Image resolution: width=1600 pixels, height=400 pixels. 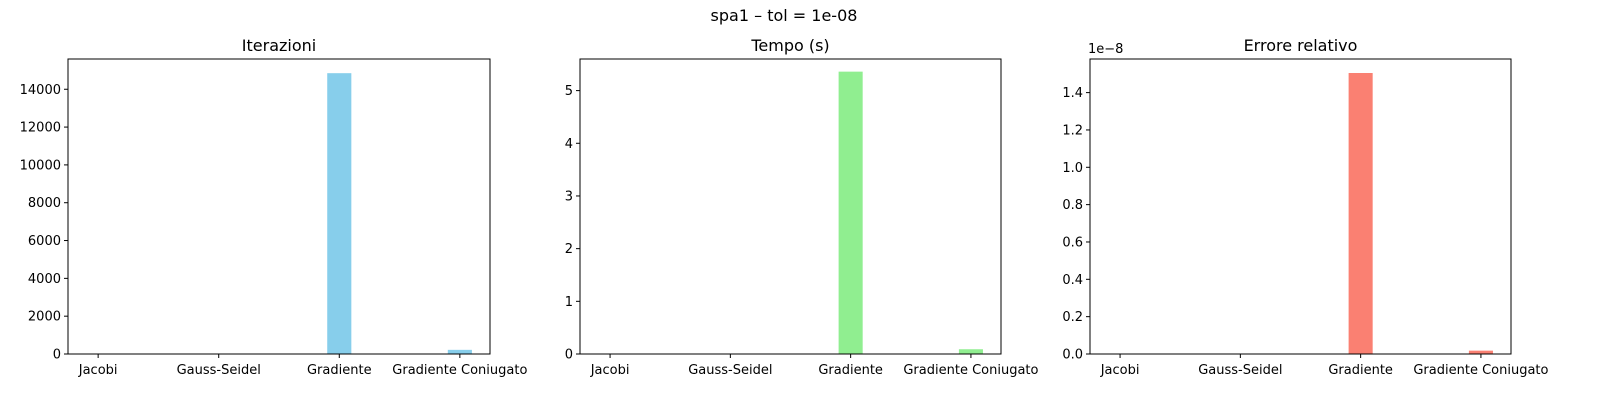 What do you see at coordinates (1072, 168) in the screenshot?
I see `y-tick-label: 1.0` at bounding box center [1072, 168].